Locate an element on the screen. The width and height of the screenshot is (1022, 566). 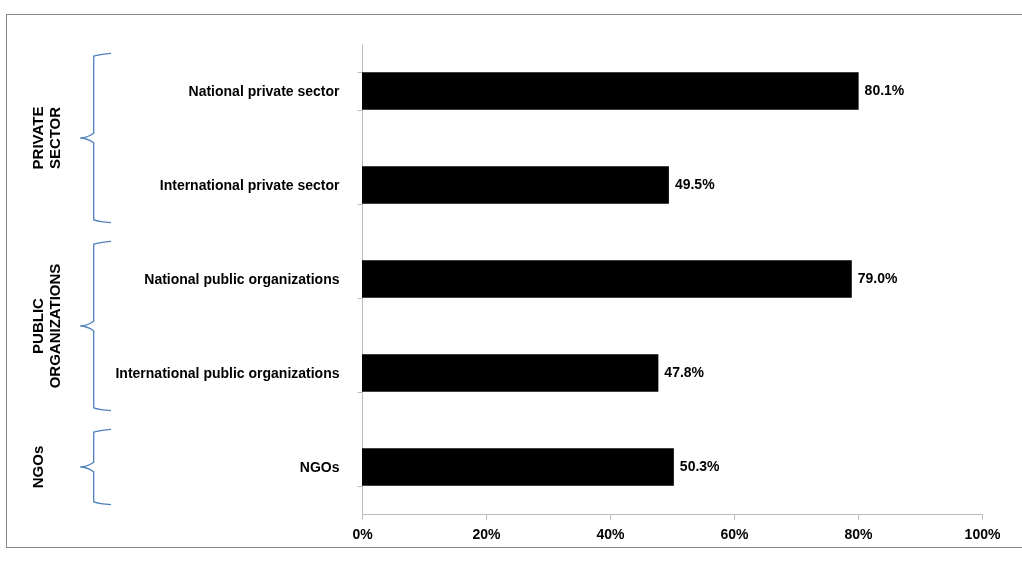
y-tick-label: International public organizations is located at coordinates (227, 372).